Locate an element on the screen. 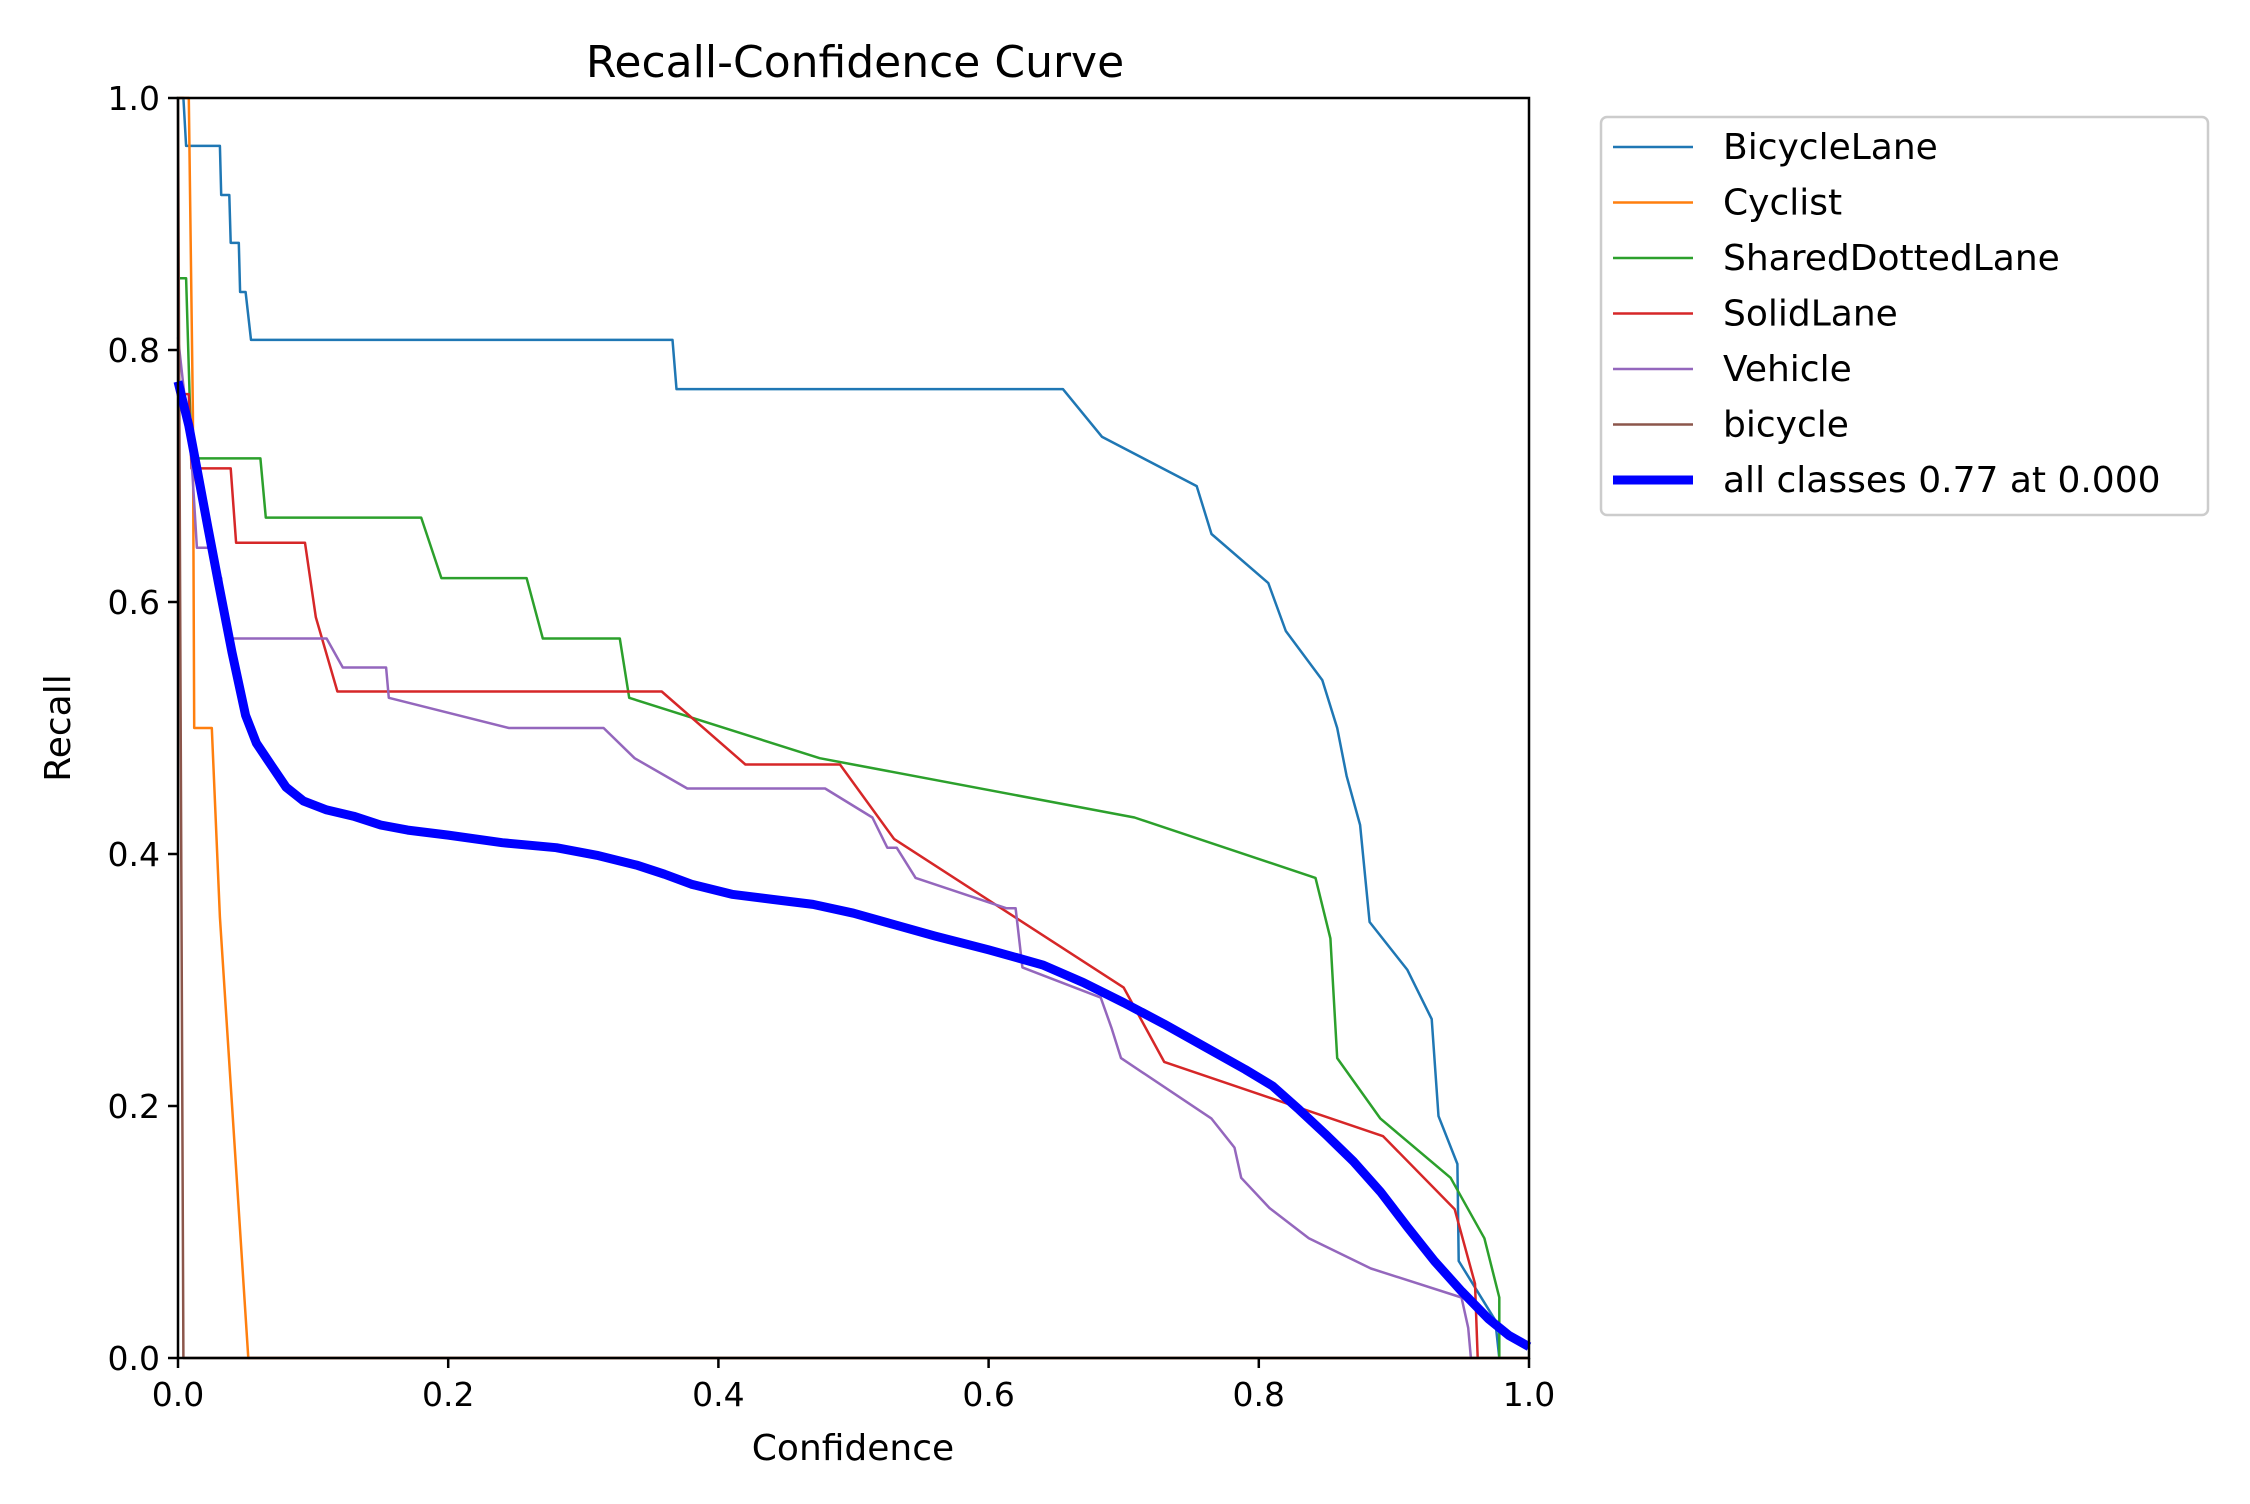 Image resolution: width=2250 pixels, height=1504 pixels. legend-label-all-classes-0-77-at-0-000: all classes 0.77 at 0.000 is located at coordinates (1942, 480).